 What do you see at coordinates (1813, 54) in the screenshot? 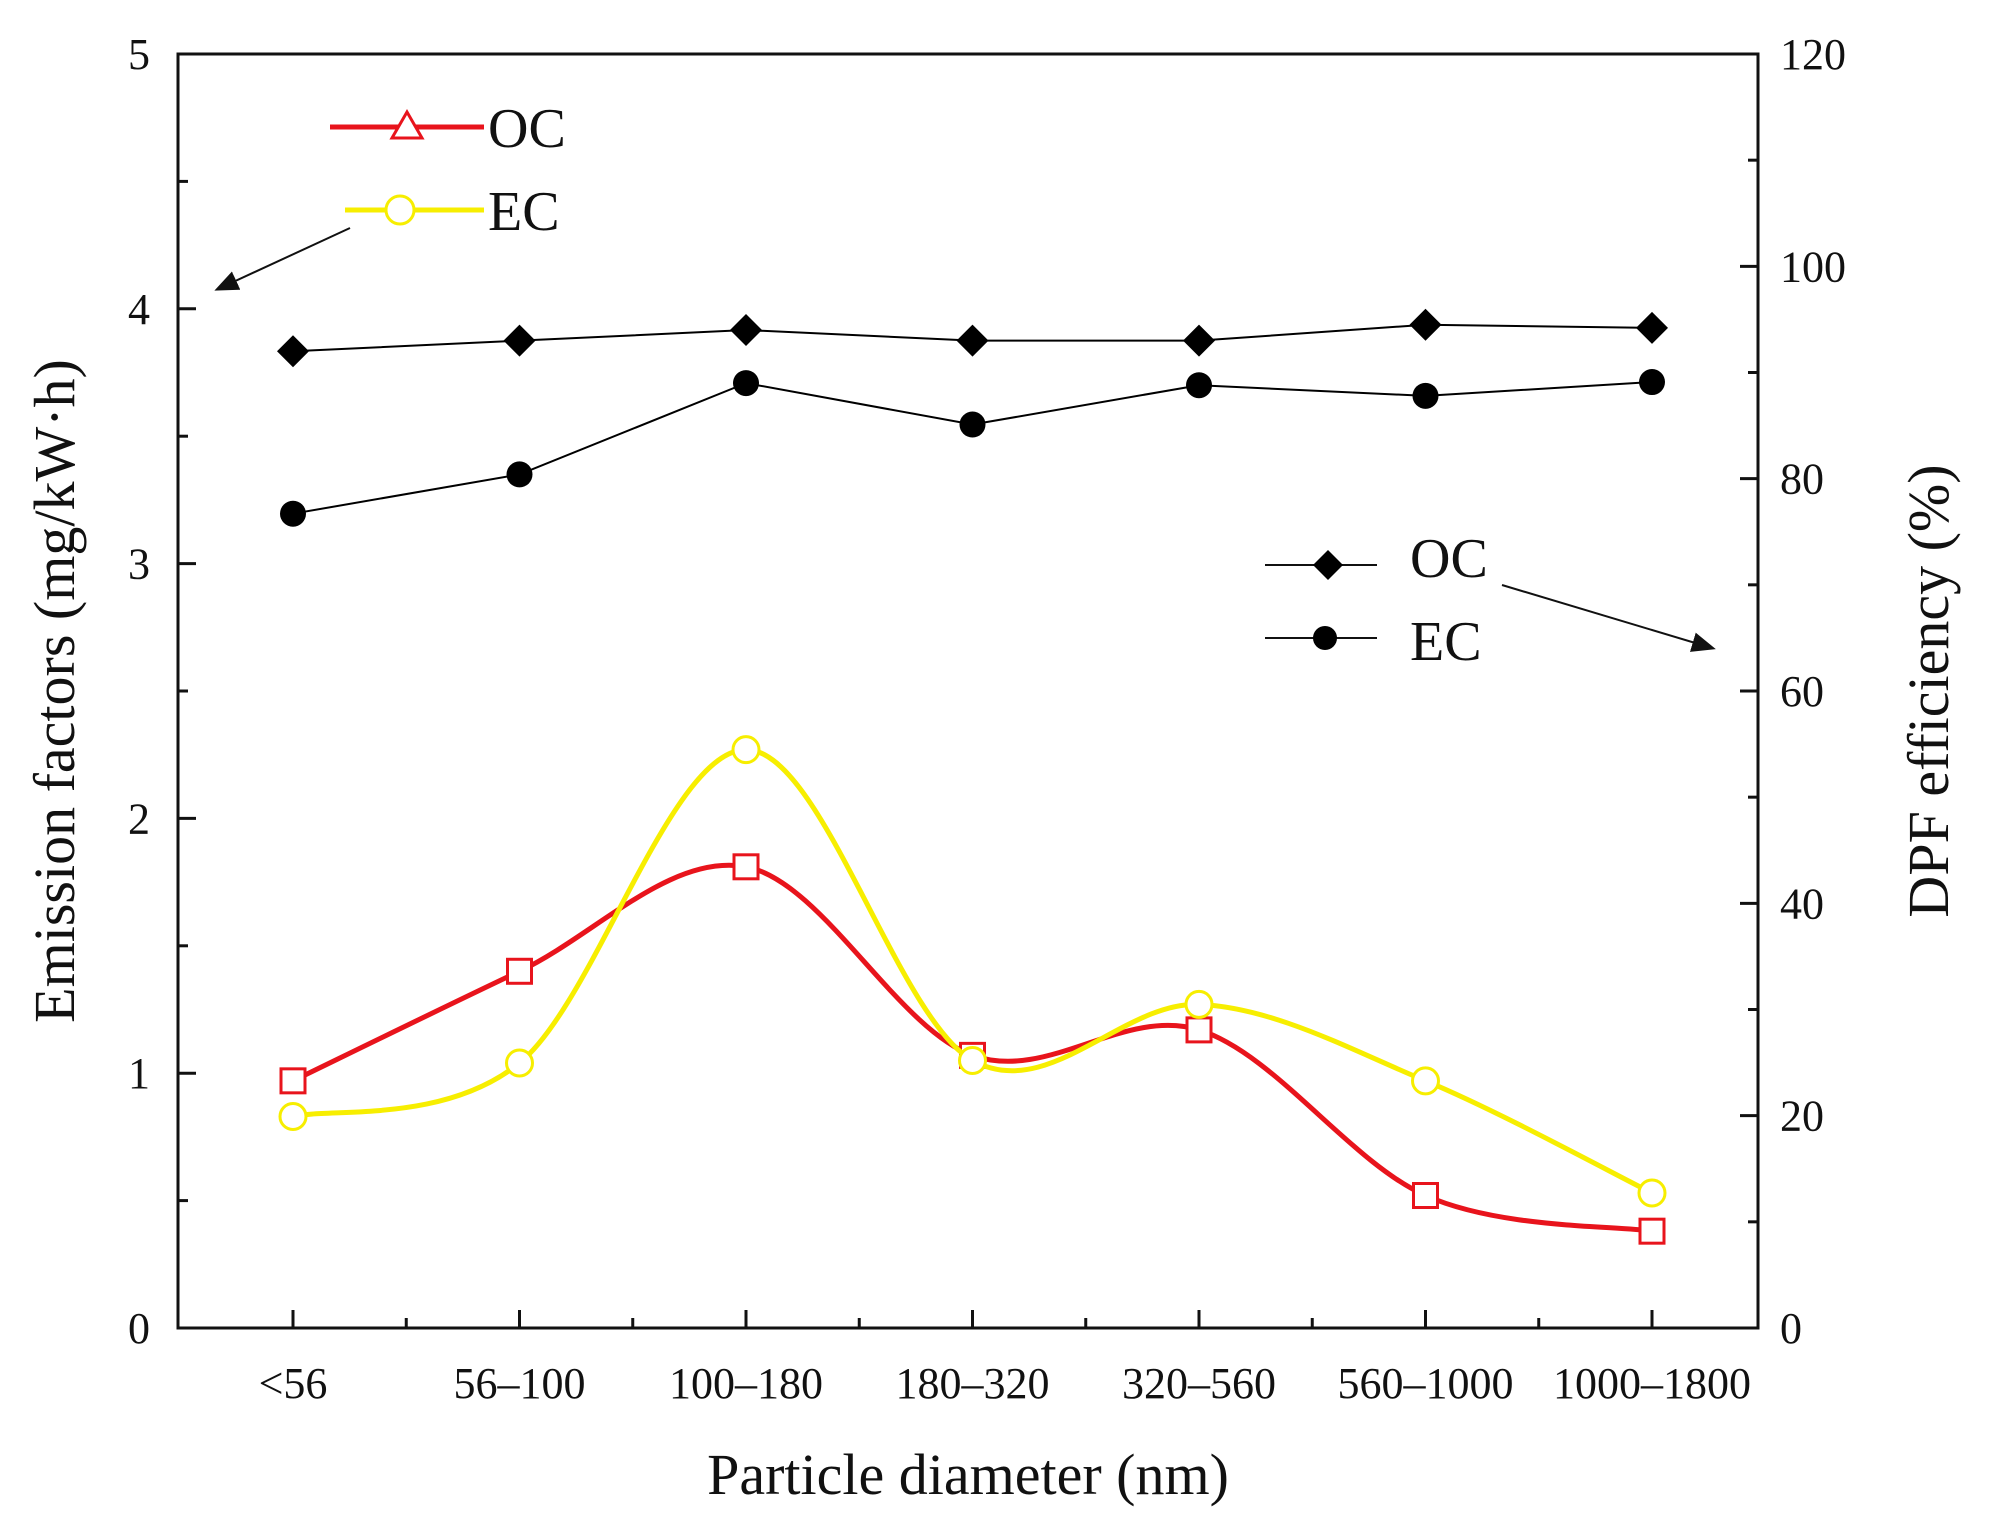
I see `right-tick-label: 120` at bounding box center [1813, 54].